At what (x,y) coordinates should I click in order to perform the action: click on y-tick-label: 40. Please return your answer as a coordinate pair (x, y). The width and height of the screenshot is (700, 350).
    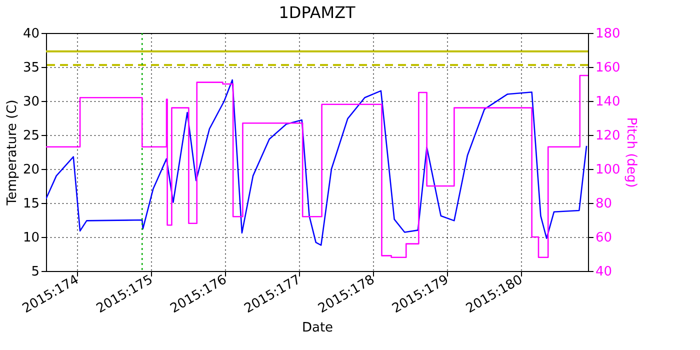
    Looking at the image, I should click on (31, 34).